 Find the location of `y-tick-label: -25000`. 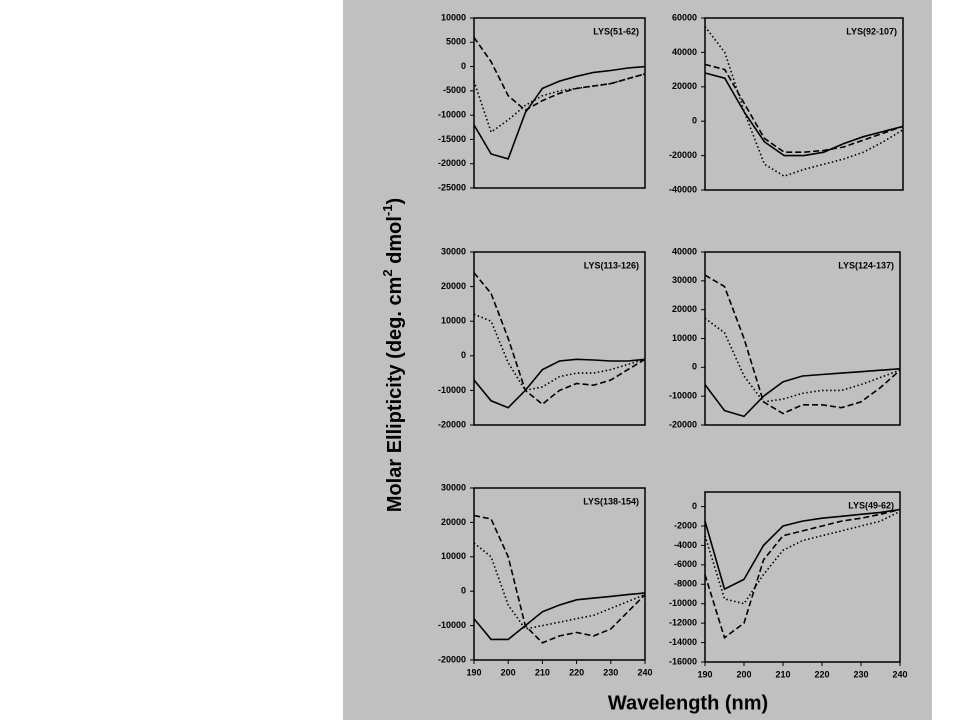

y-tick-label: -25000 is located at coordinates (452, 187).